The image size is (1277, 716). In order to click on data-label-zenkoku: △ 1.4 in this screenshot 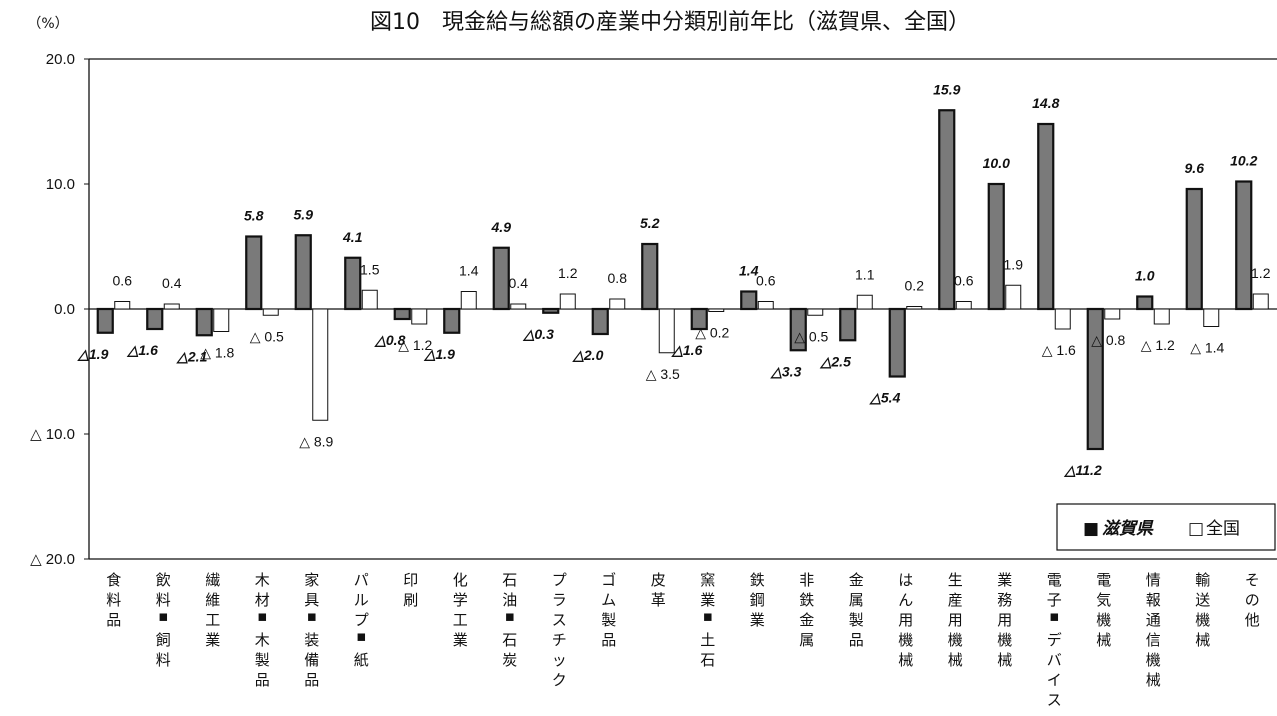, I will do `click(1207, 348)`.